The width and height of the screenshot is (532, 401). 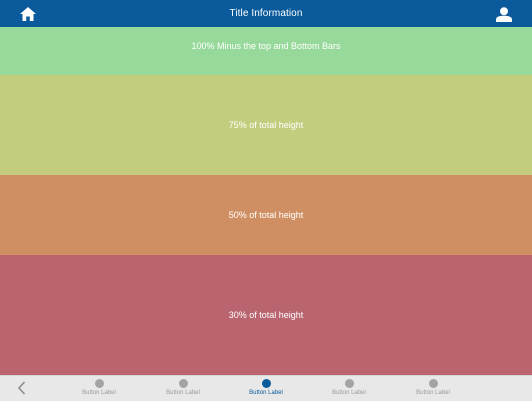 I want to click on panel-75-label: 75% of total height, so click(x=266, y=125).